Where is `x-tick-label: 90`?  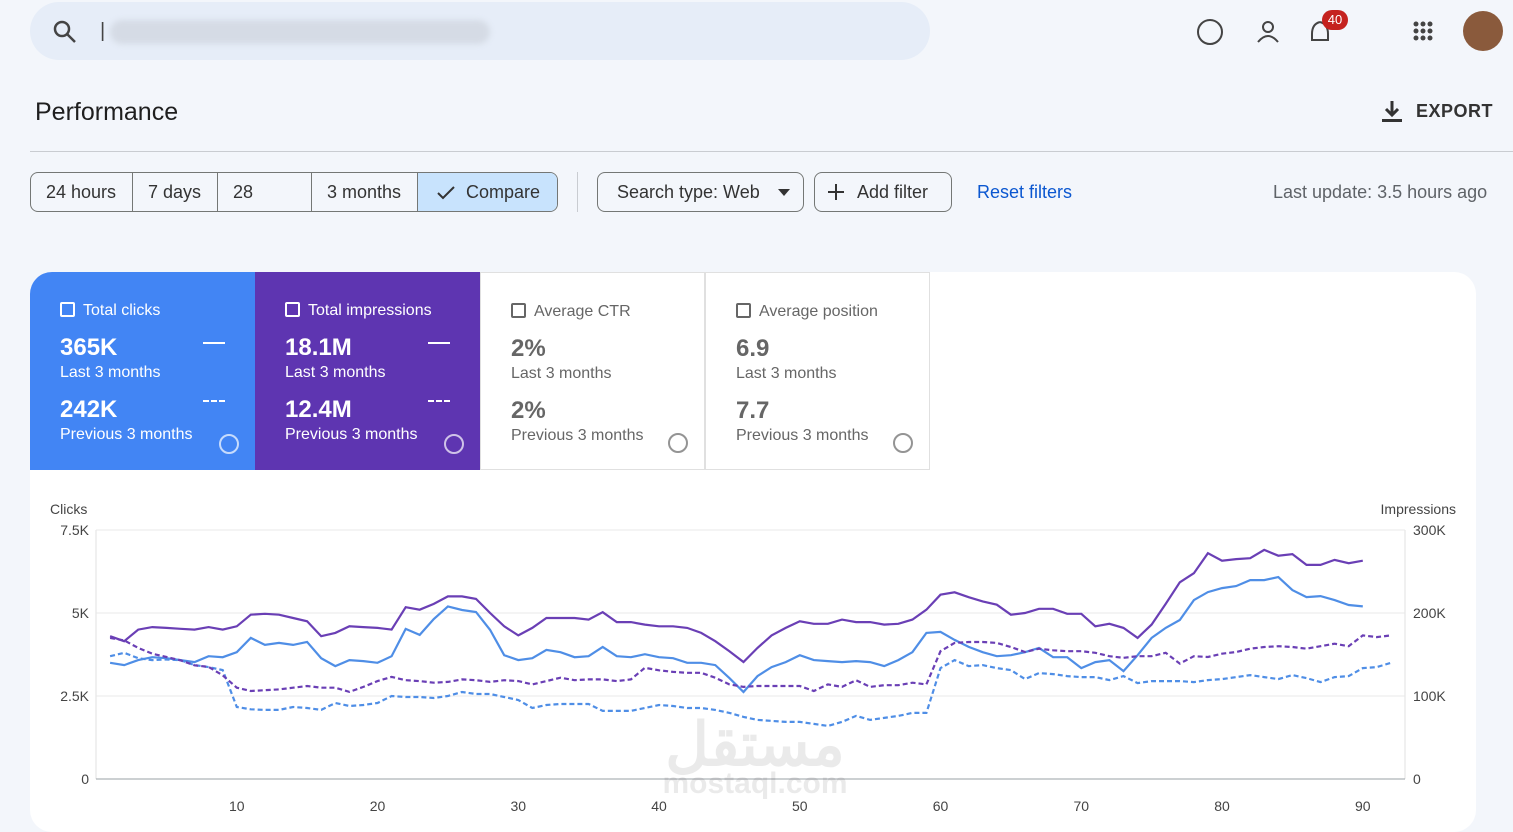 x-tick-label: 90 is located at coordinates (1363, 806).